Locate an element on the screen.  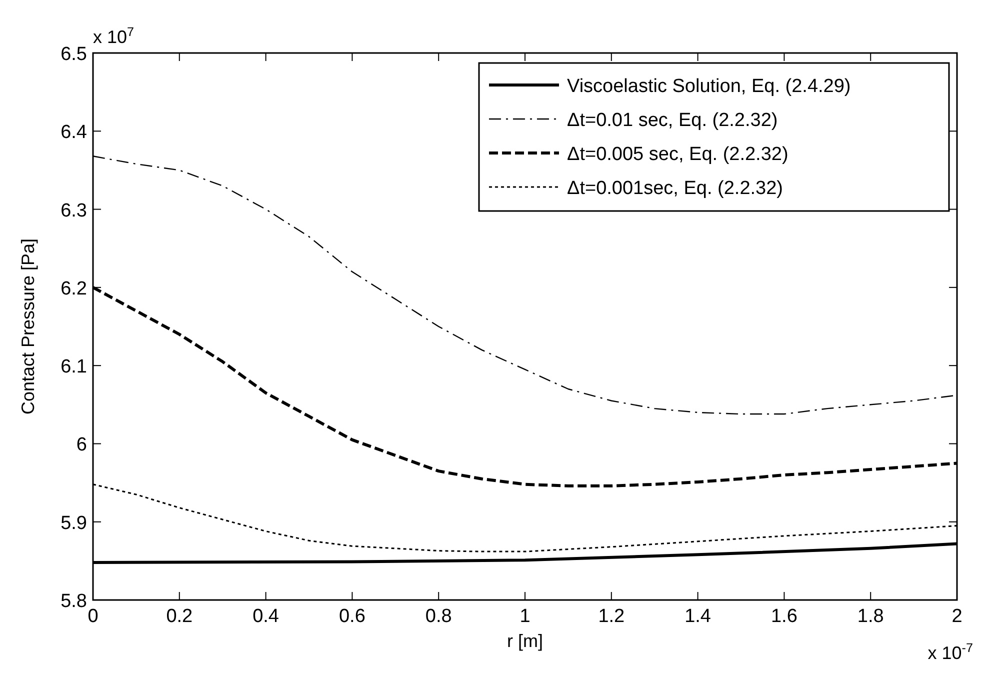
y-tick-label: 6.3 is located at coordinates (73, 211).